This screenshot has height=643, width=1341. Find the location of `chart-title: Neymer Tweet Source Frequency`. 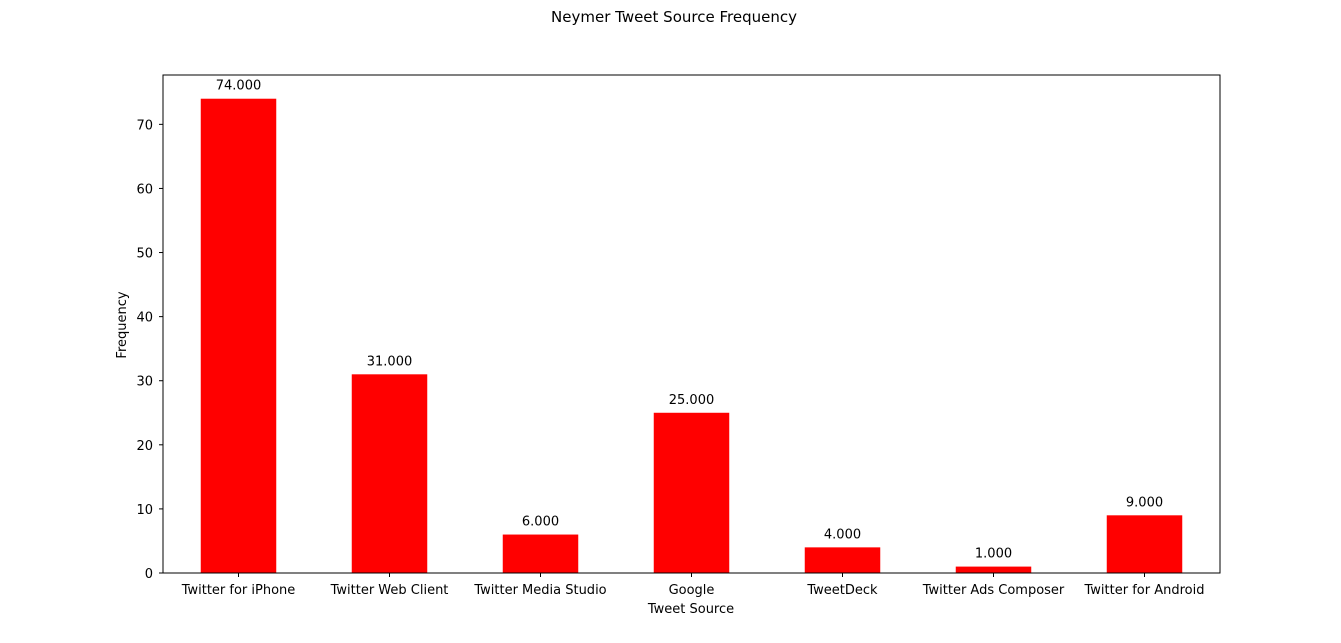

chart-title: Neymer Tweet Source Frequency is located at coordinates (674, 17).